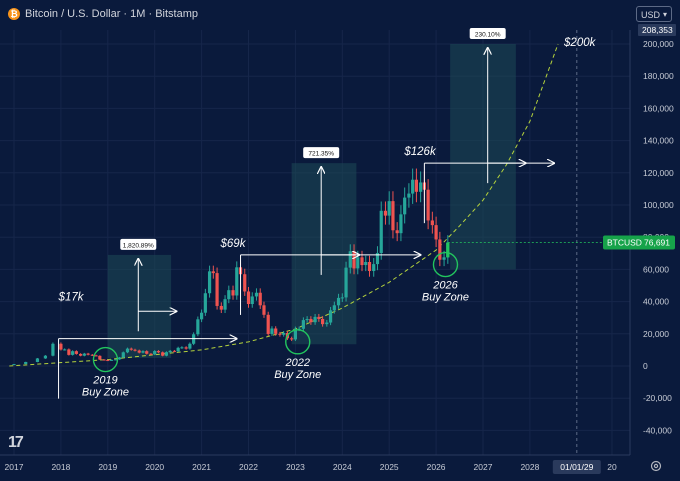 The height and width of the screenshot is (481, 680). I want to click on peak-price-label: $69k, so click(233, 244).